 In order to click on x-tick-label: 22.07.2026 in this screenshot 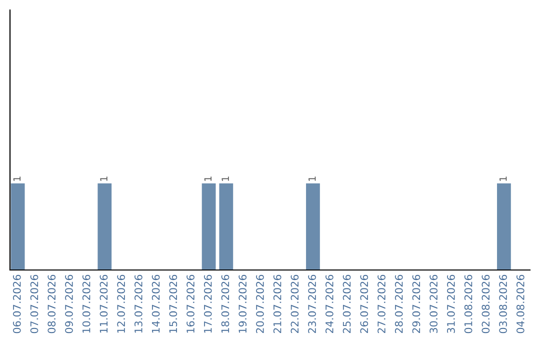, I will do `click(294, 304)`.